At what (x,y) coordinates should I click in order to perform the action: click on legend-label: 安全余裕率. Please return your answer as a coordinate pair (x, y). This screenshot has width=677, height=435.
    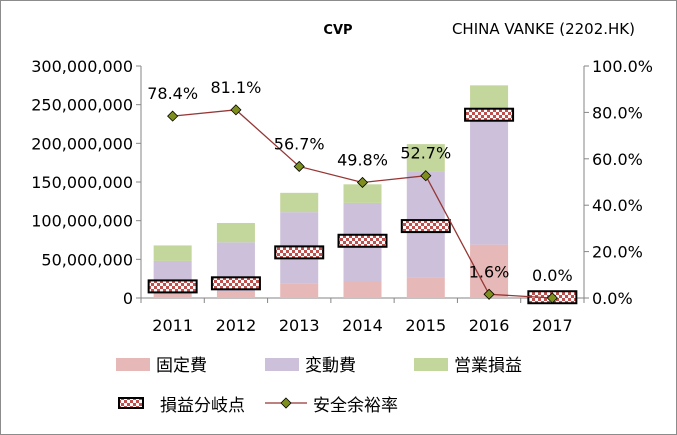
    Looking at the image, I should click on (355, 406).